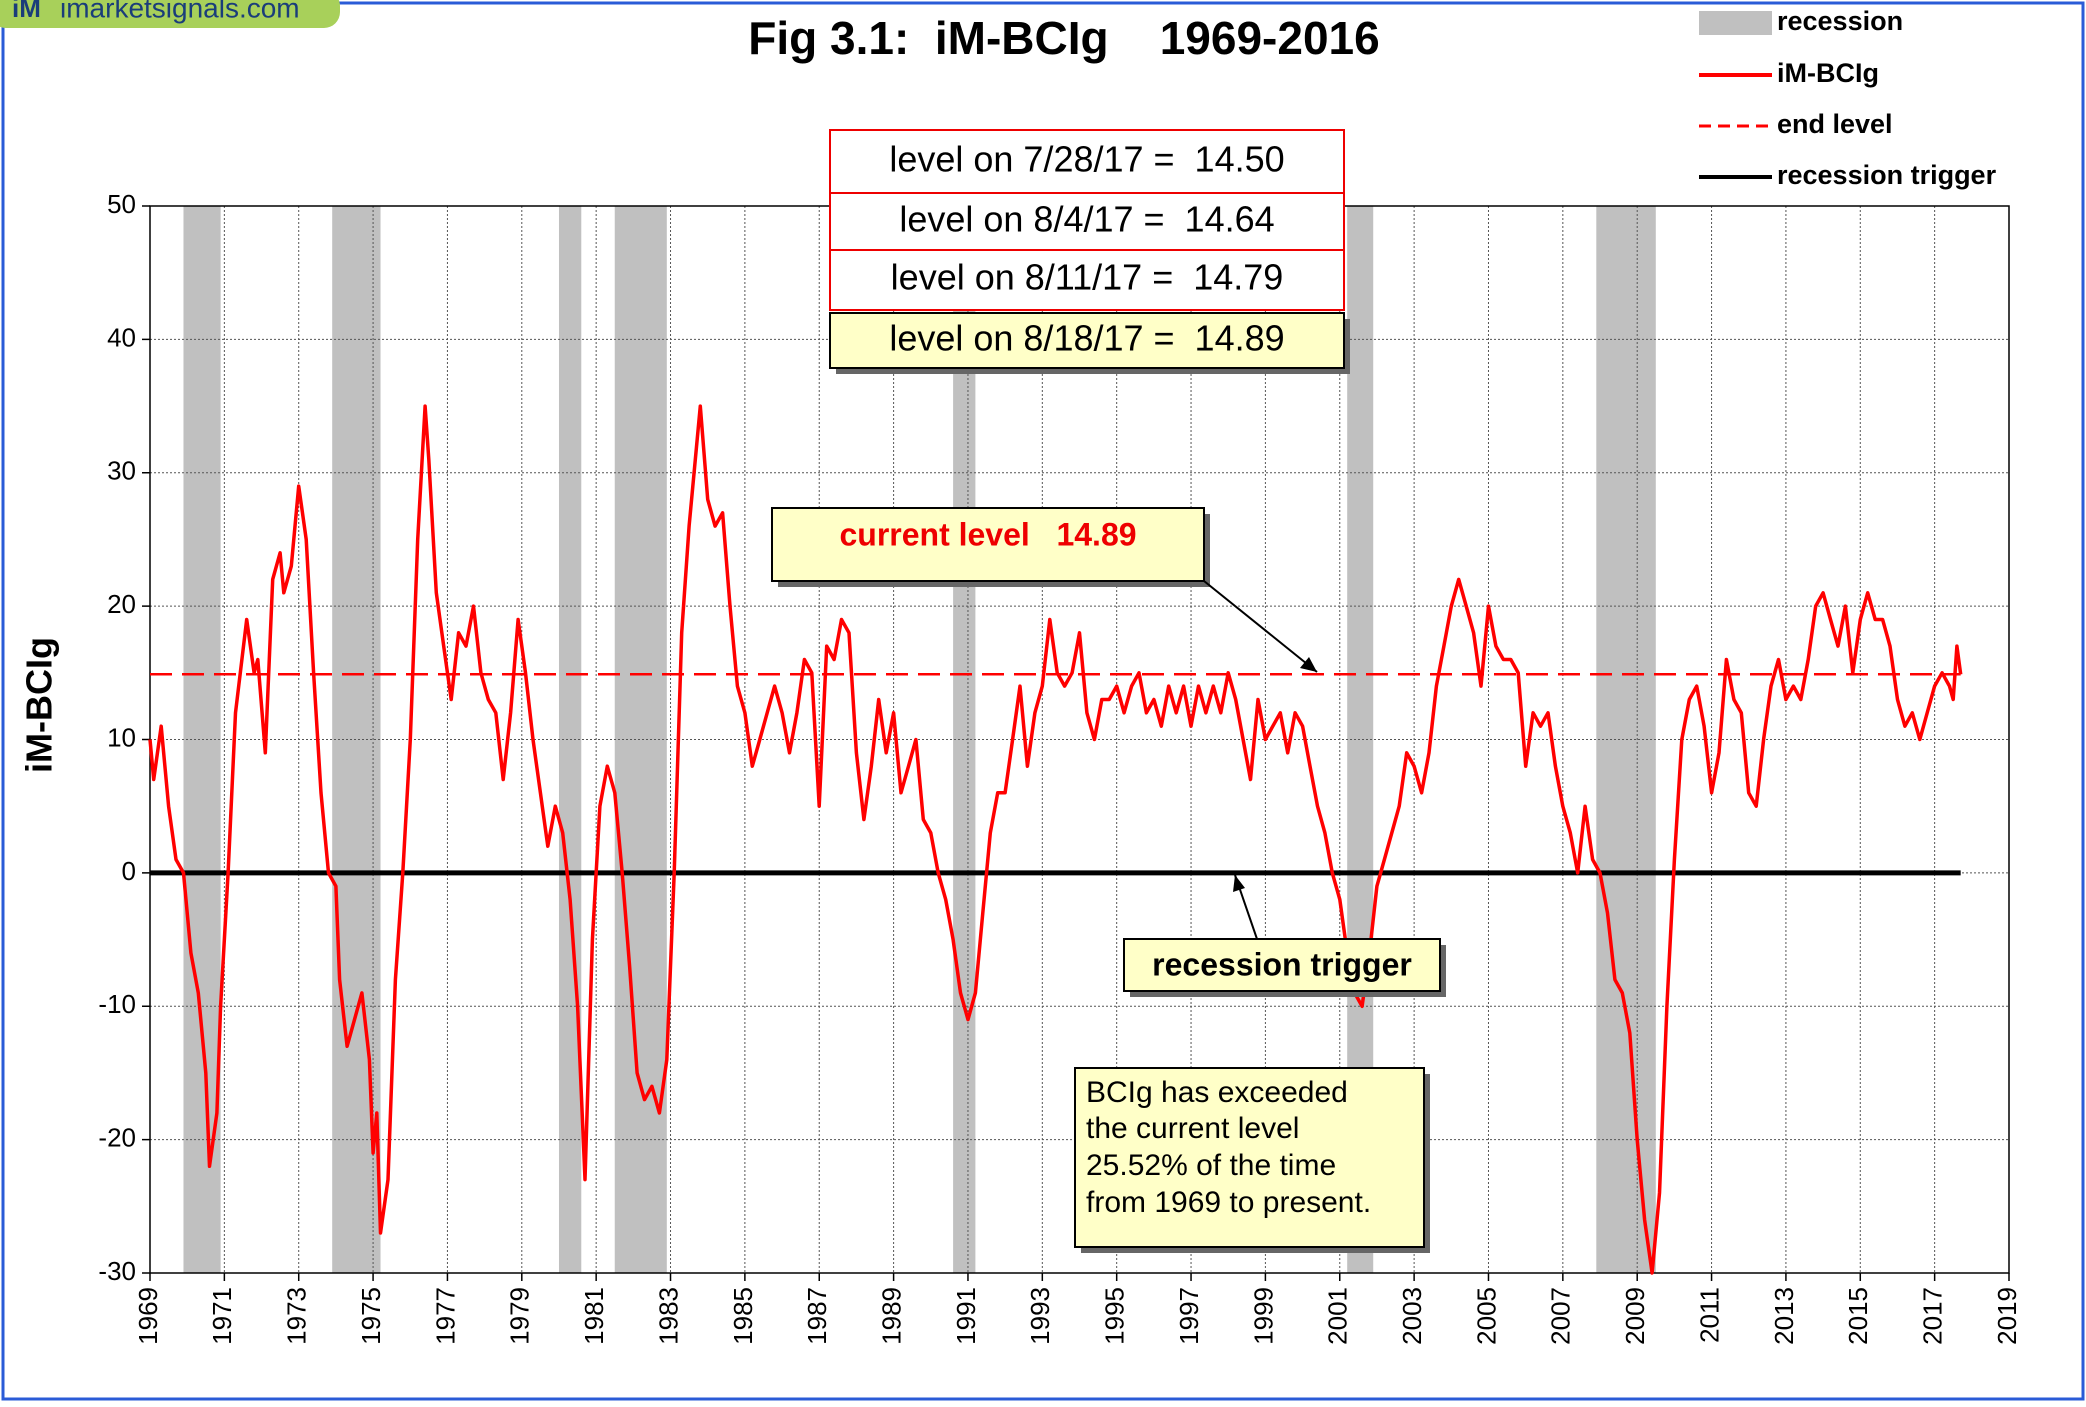 Image resolution: width=2086 pixels, height=1407 pixels. Describe the element at coordinates (743, 1316) in the screenshot. I see `x-tick-label: 1985` at that location.